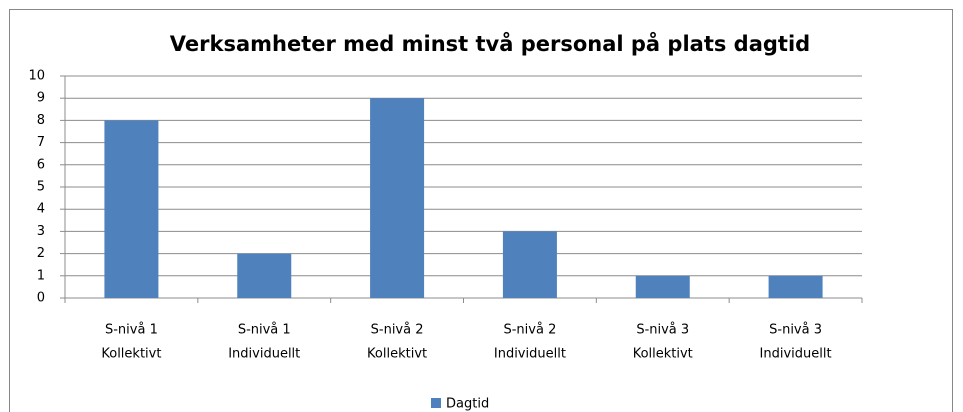 Image resolution: width=963 pixels, height=412 pixels. I want to click on y-tick-label: 4, so click(41, 209).